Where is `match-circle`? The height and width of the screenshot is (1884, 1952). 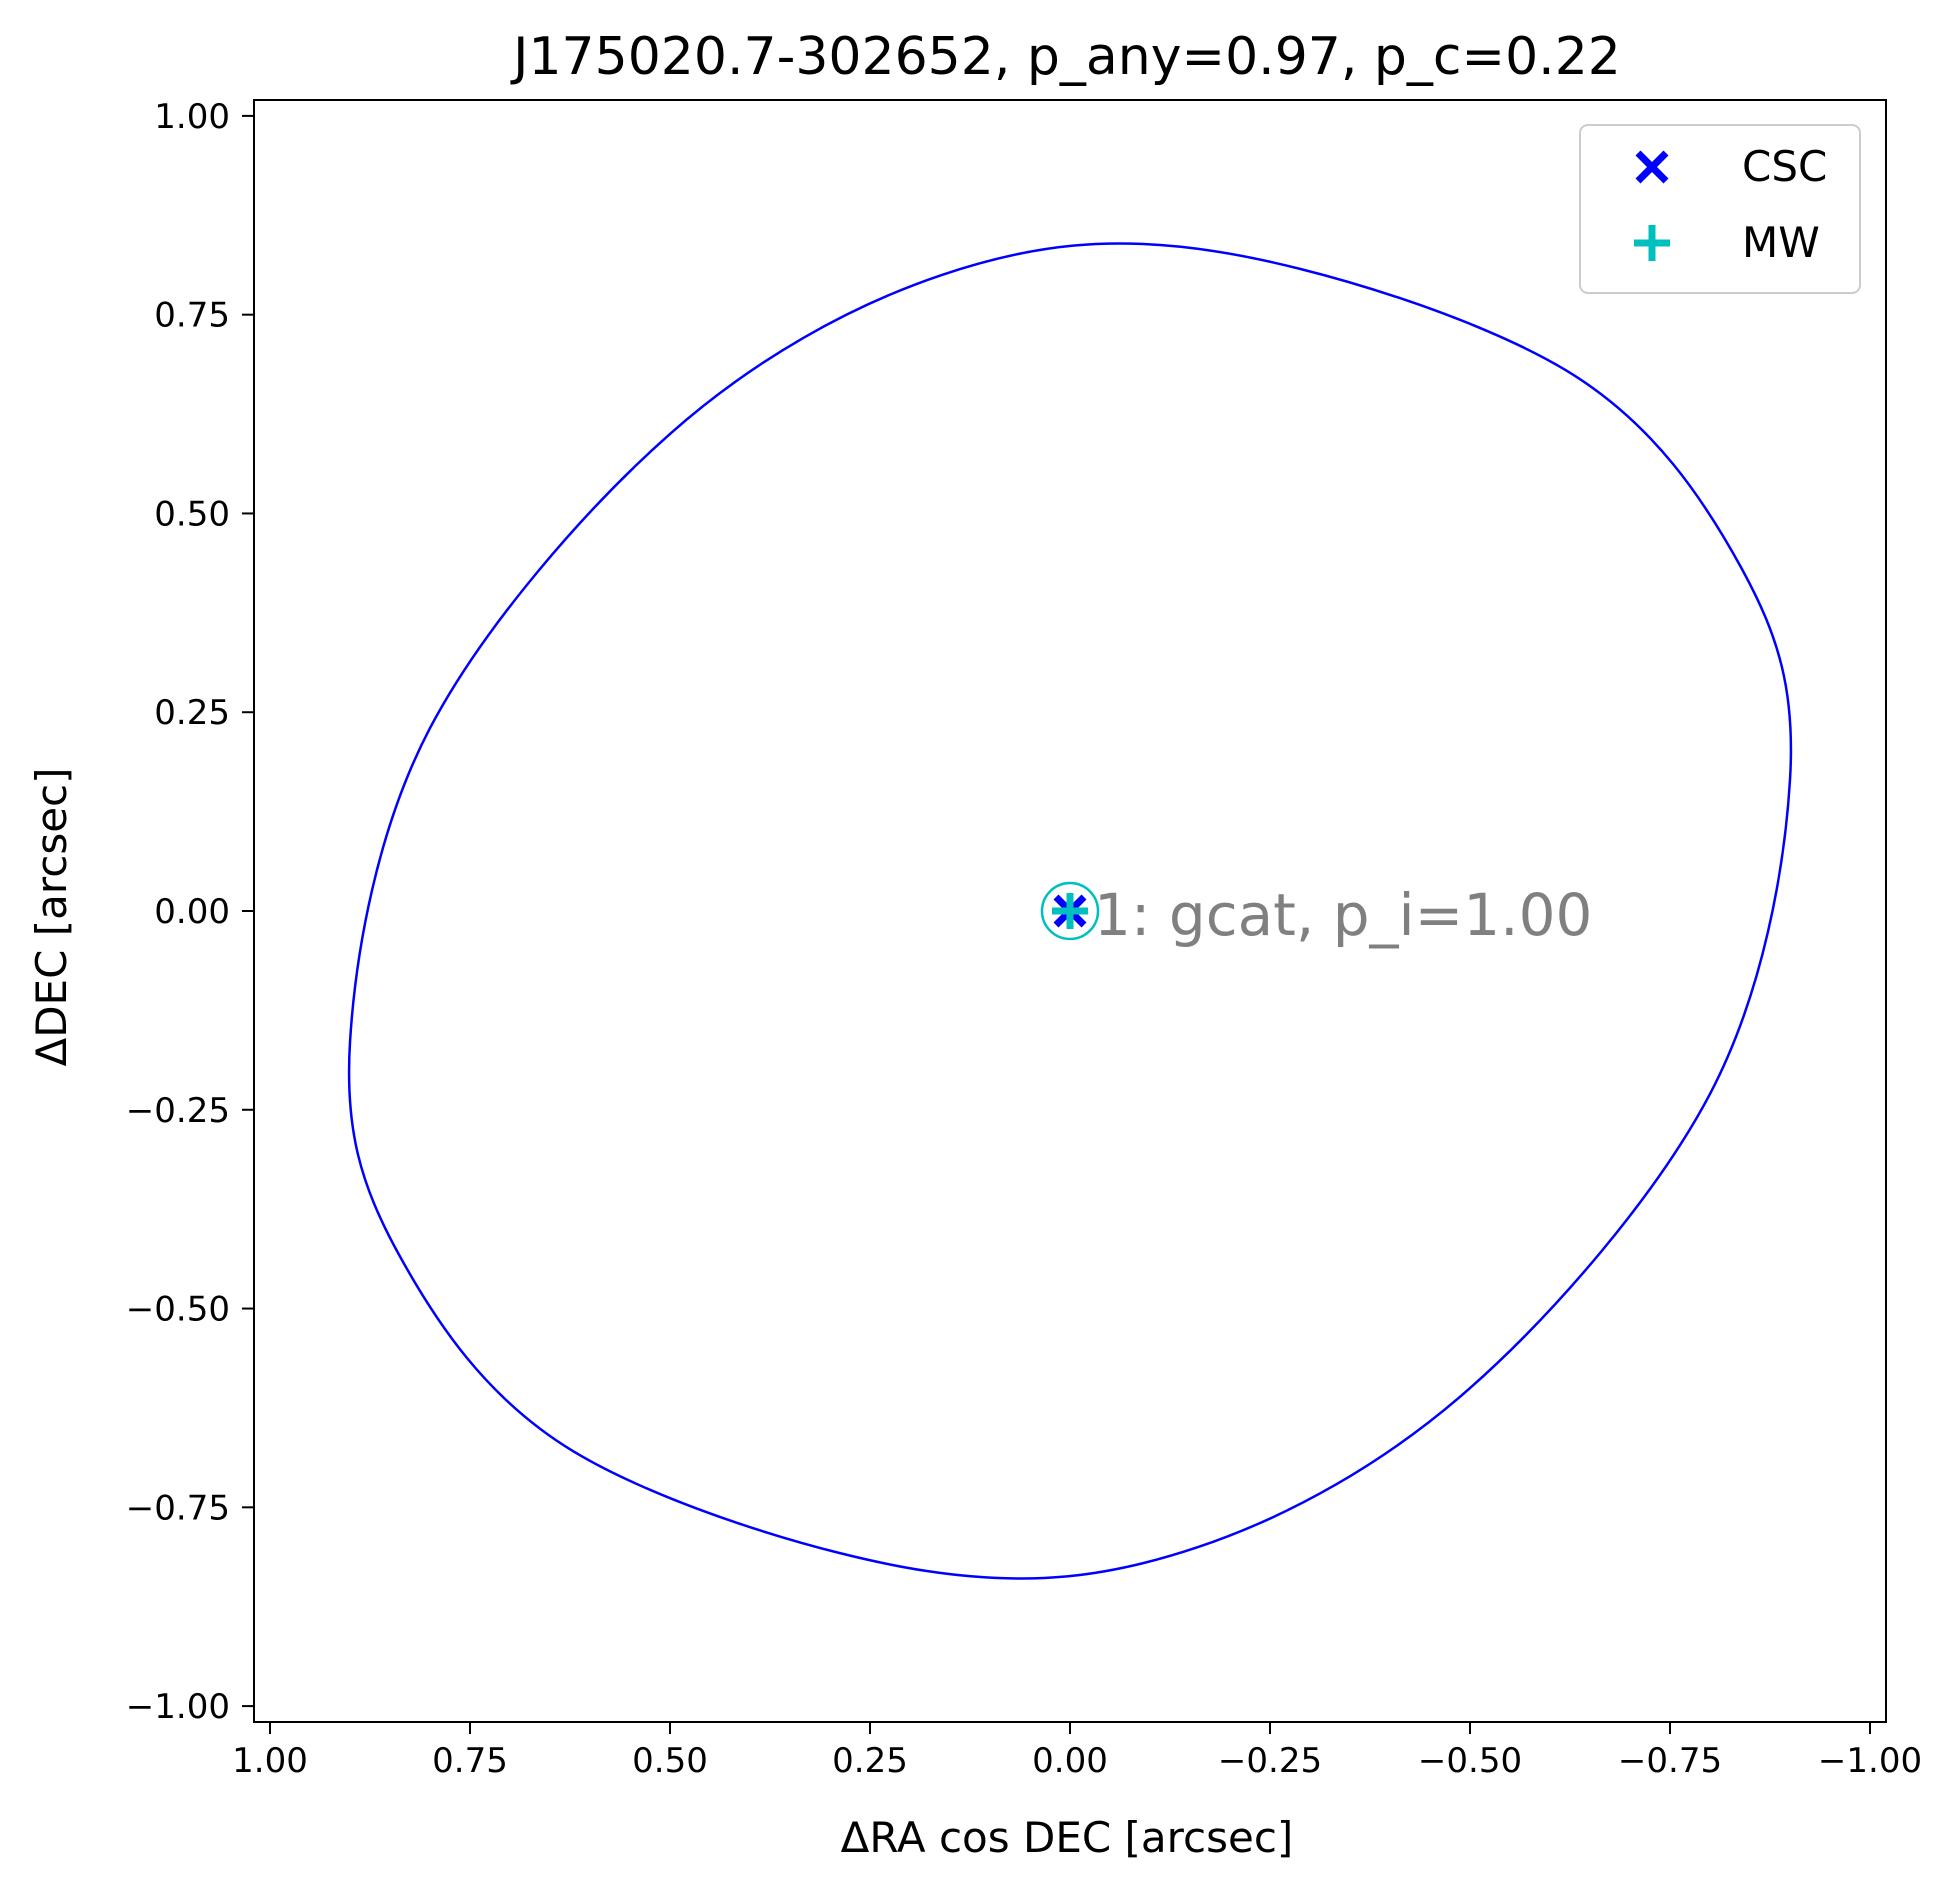 match-circle is located at coordinates (1070, 911).